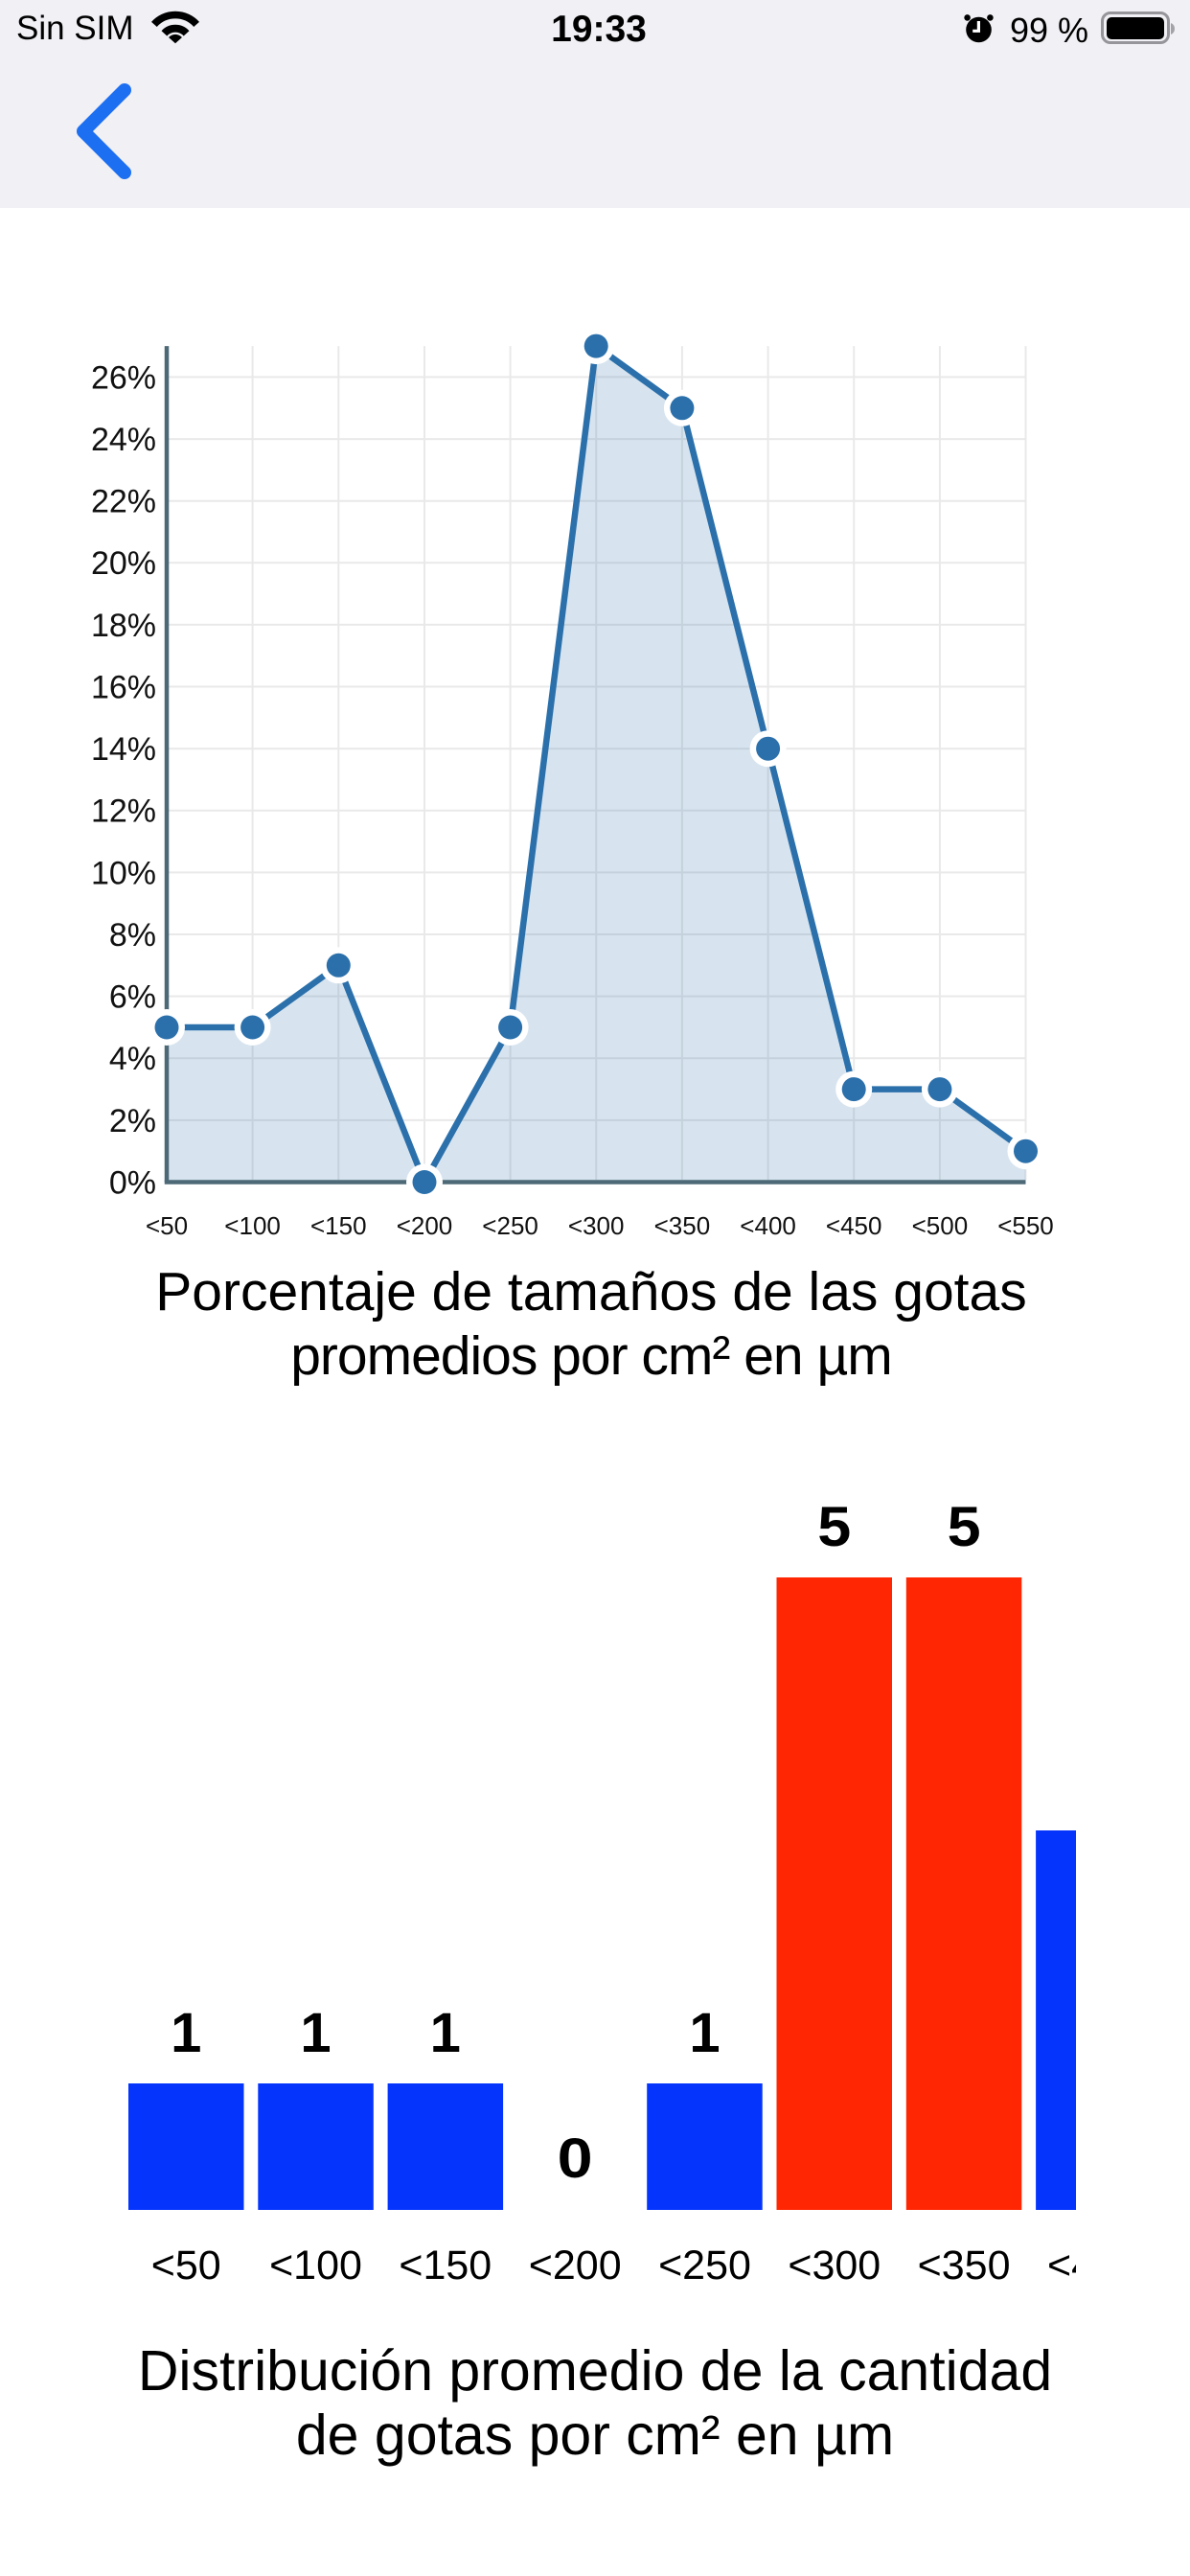 The image size is (1190, 2576). What do you see at coordinates (124, 749) in the screenshot?
I see `svg-text: 14%` at bounding box center [124, 749].